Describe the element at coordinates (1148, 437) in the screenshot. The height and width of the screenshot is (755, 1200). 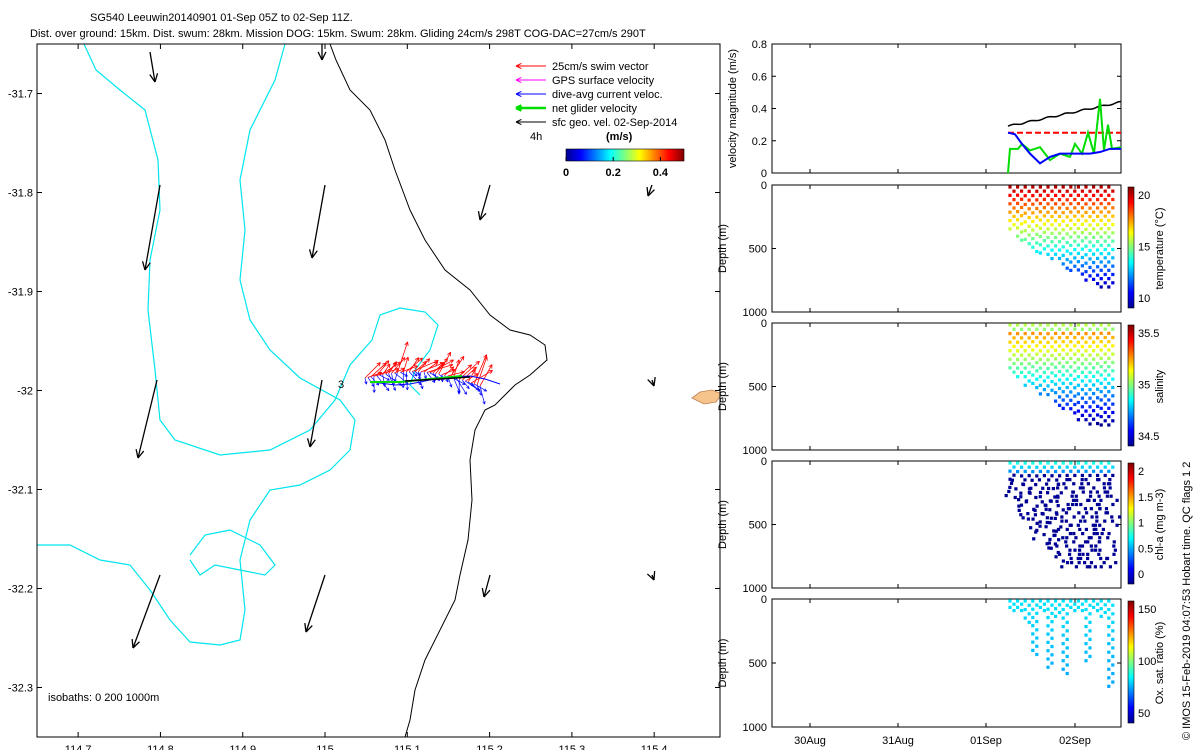
I see `colorbar-tick-label: 34.5` at that location.